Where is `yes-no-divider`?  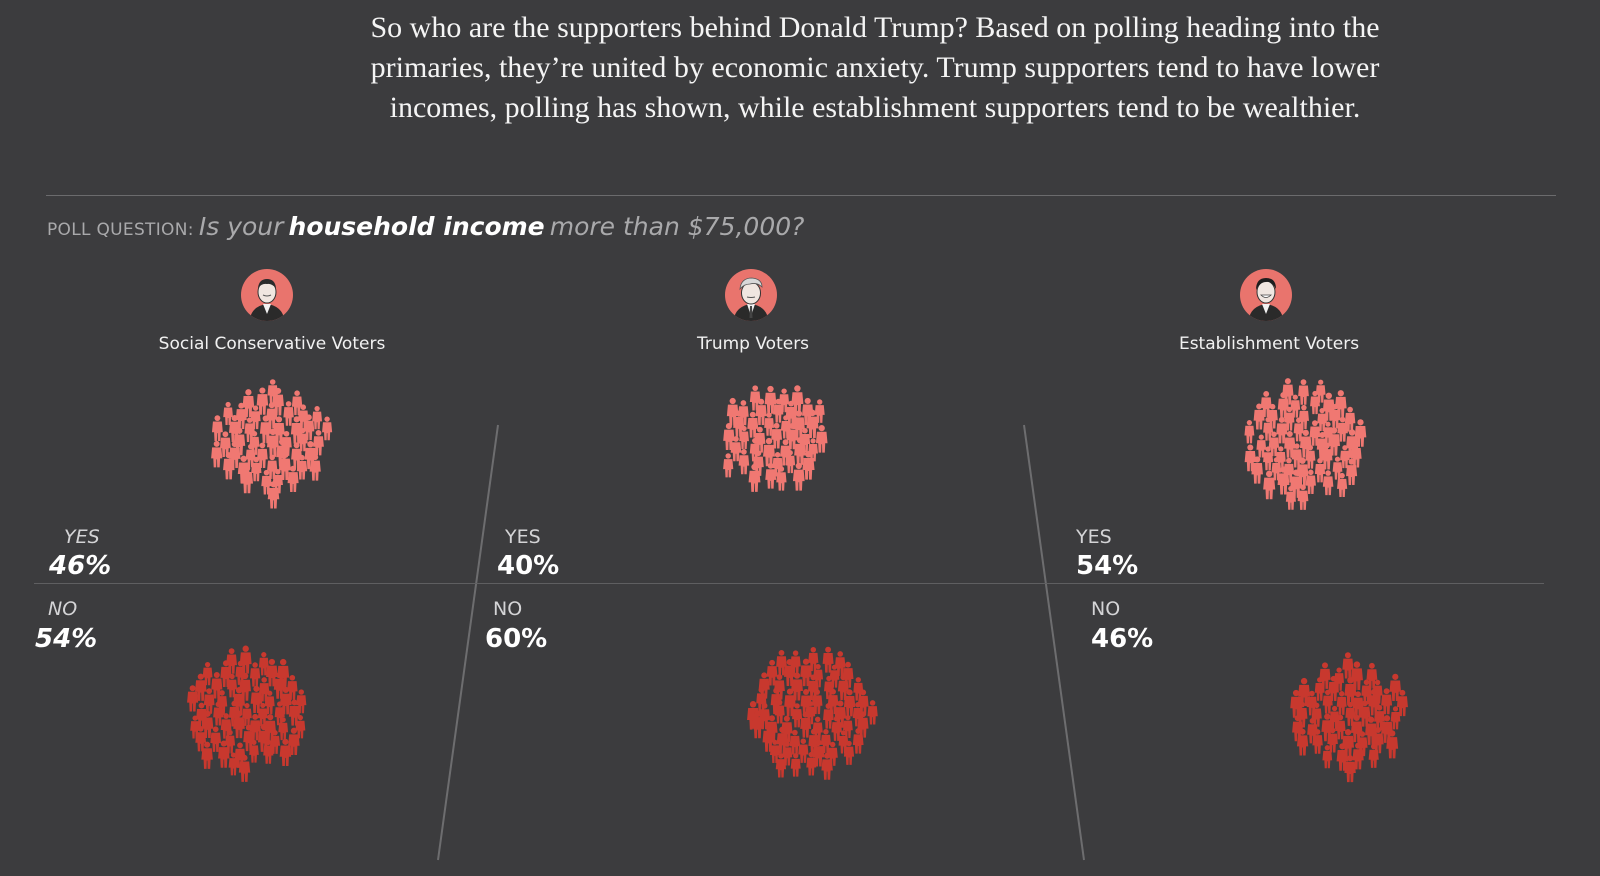
yes-no-divider is located at coordinates (789, 583).